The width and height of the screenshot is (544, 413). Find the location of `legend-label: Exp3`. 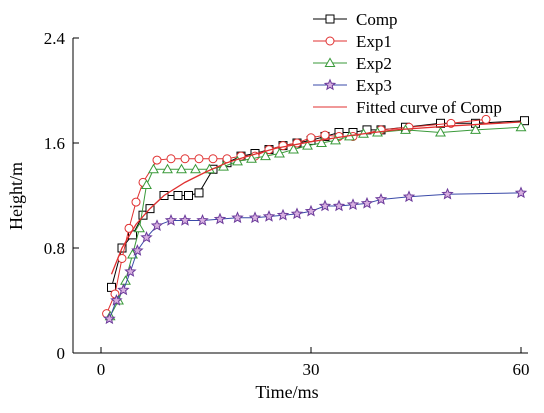

legend-label: Exp3 is located at coordinates (374, 85).